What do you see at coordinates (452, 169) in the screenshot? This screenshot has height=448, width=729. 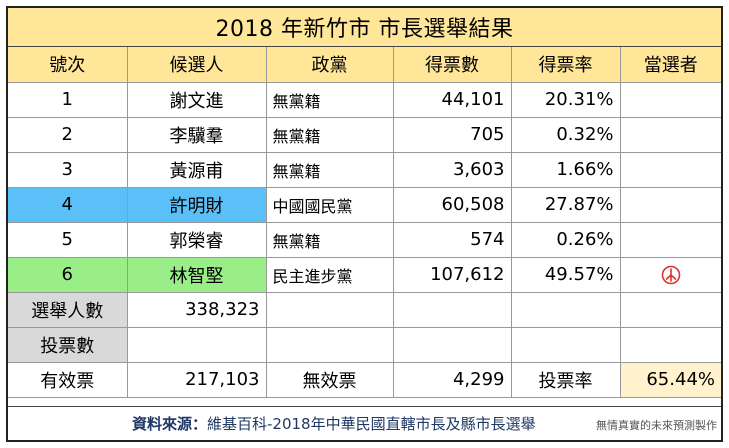 I see `candidate-votes: 3,603` at bounding box center [452, 169].